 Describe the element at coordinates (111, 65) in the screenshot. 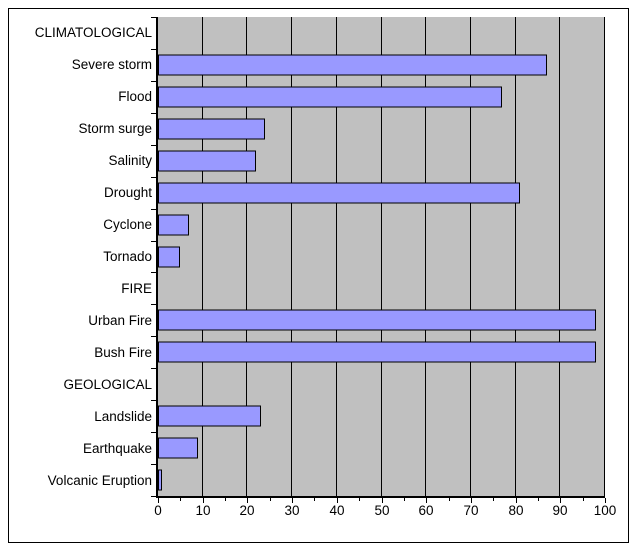

I see `category-label: Severe storm` at that location.